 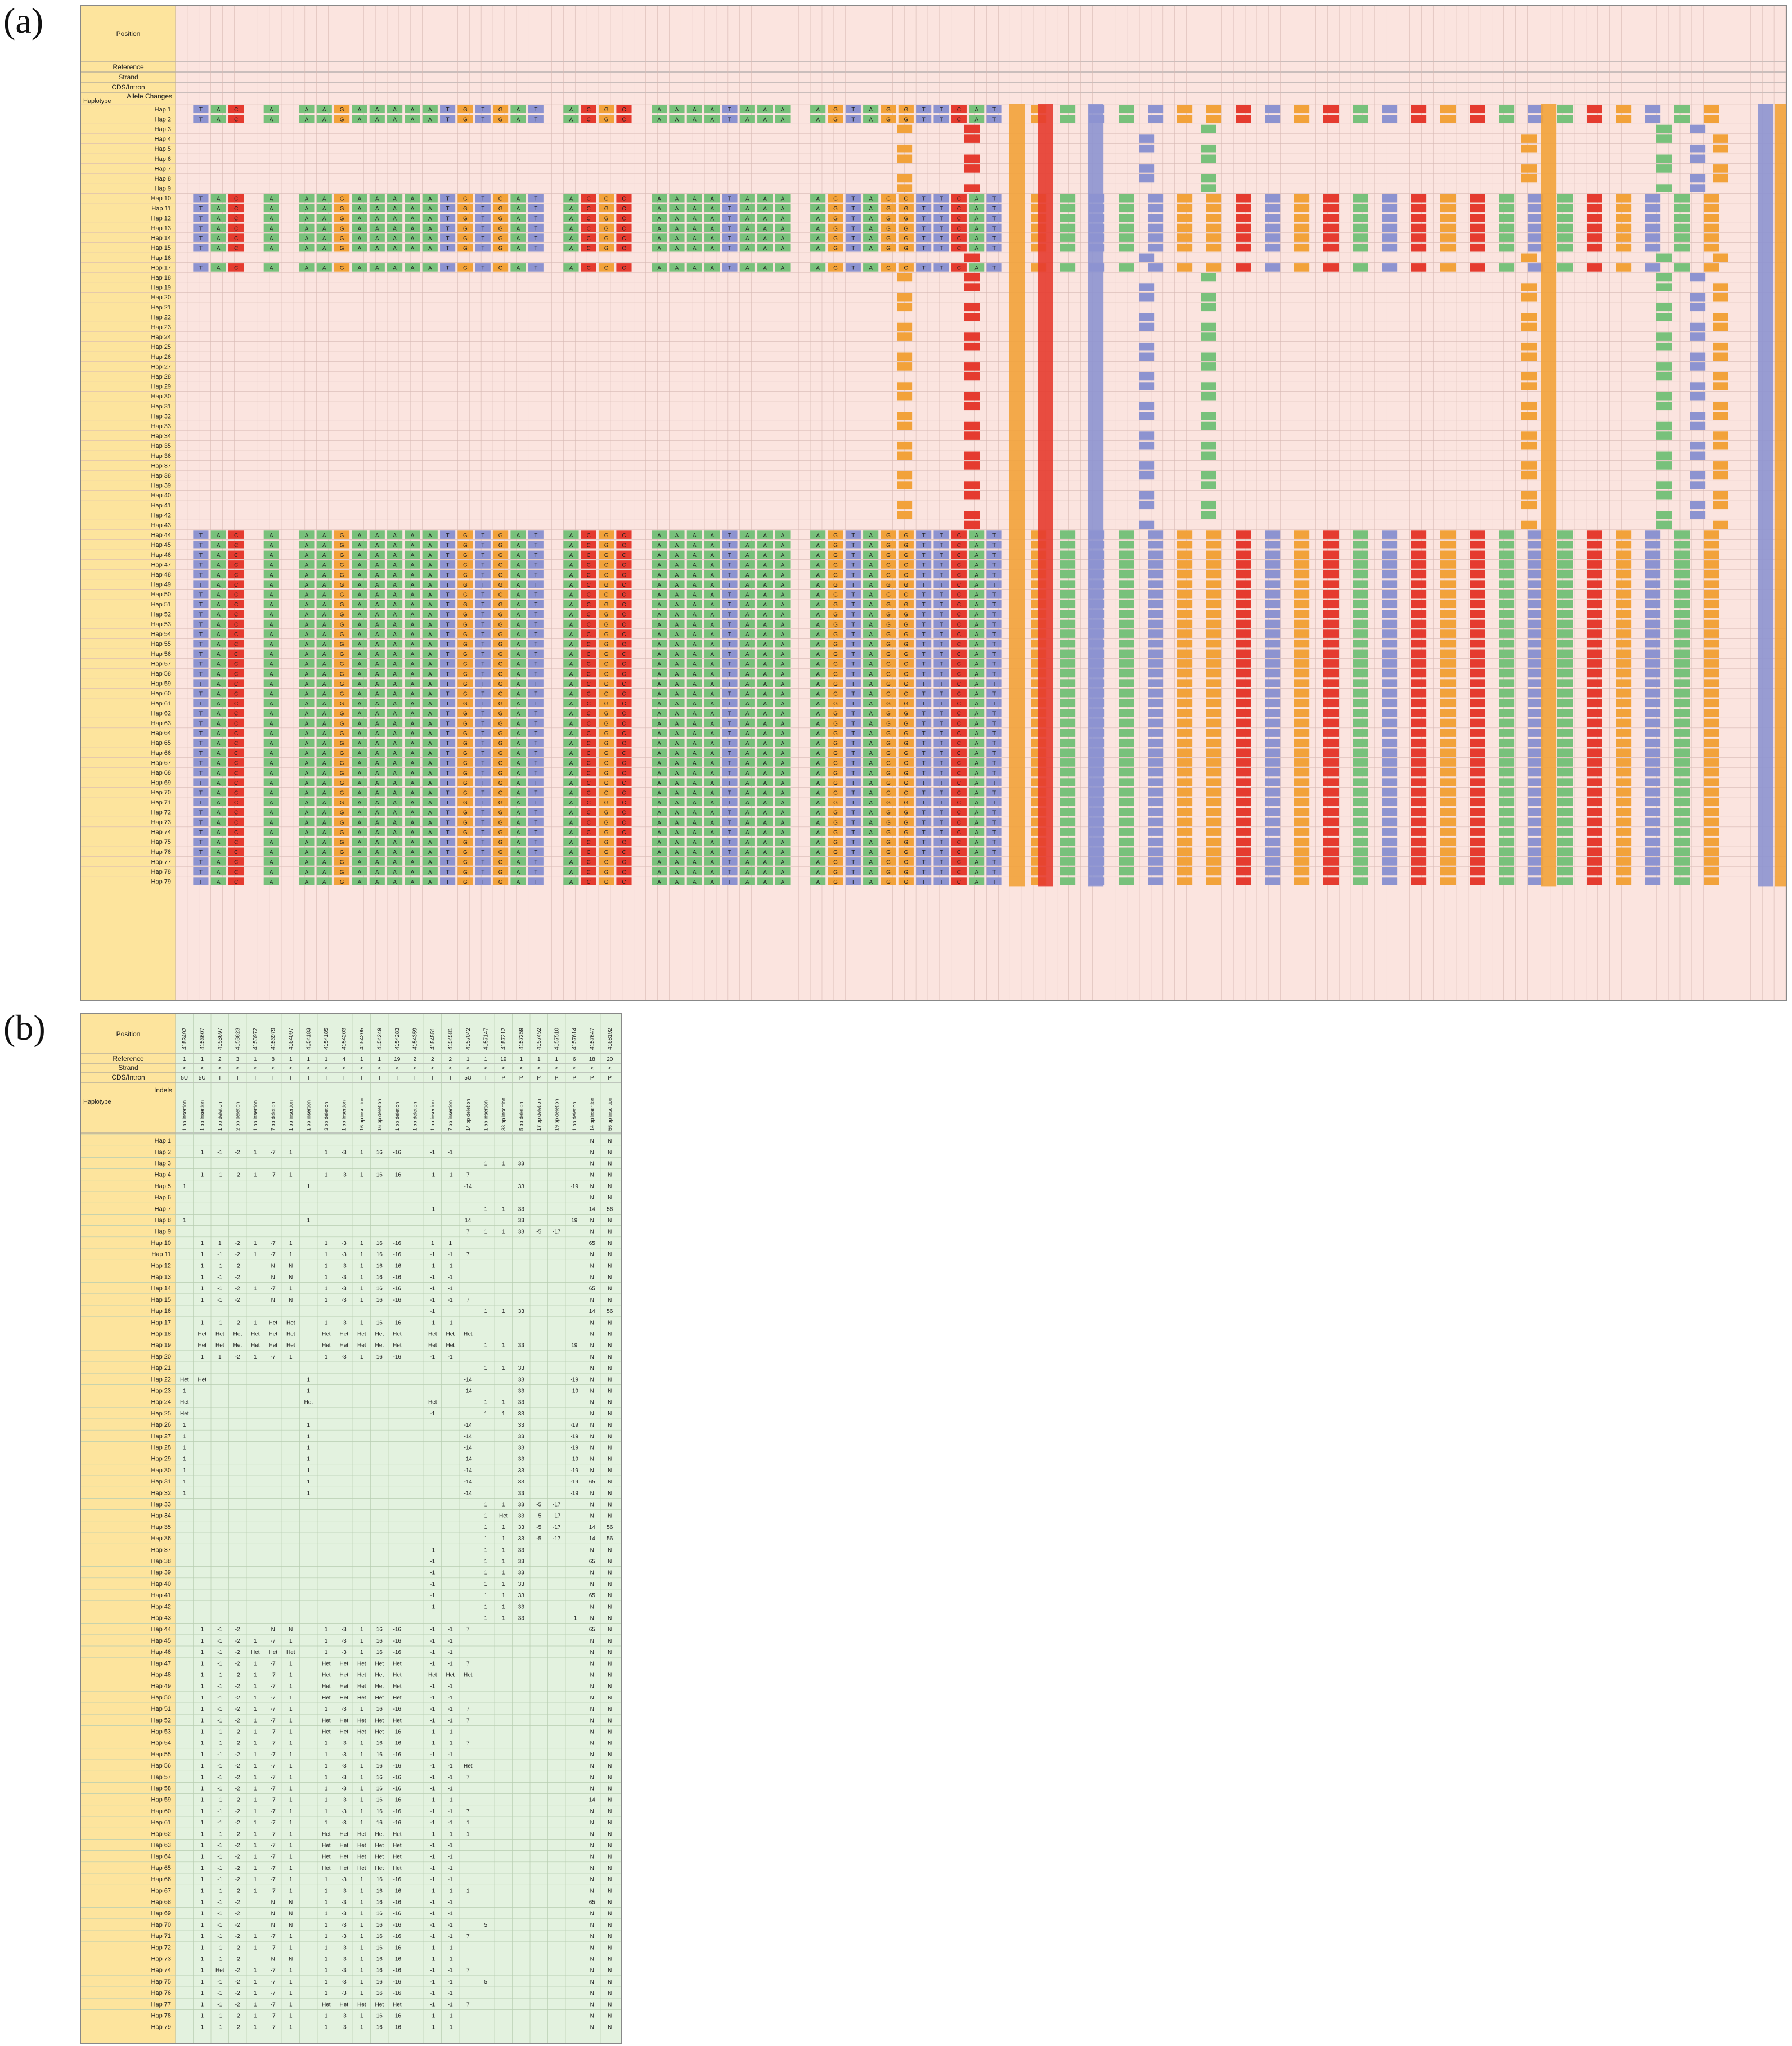 I want to click on allele-changes-label: Allele Changes, so click(x=149, y=96).